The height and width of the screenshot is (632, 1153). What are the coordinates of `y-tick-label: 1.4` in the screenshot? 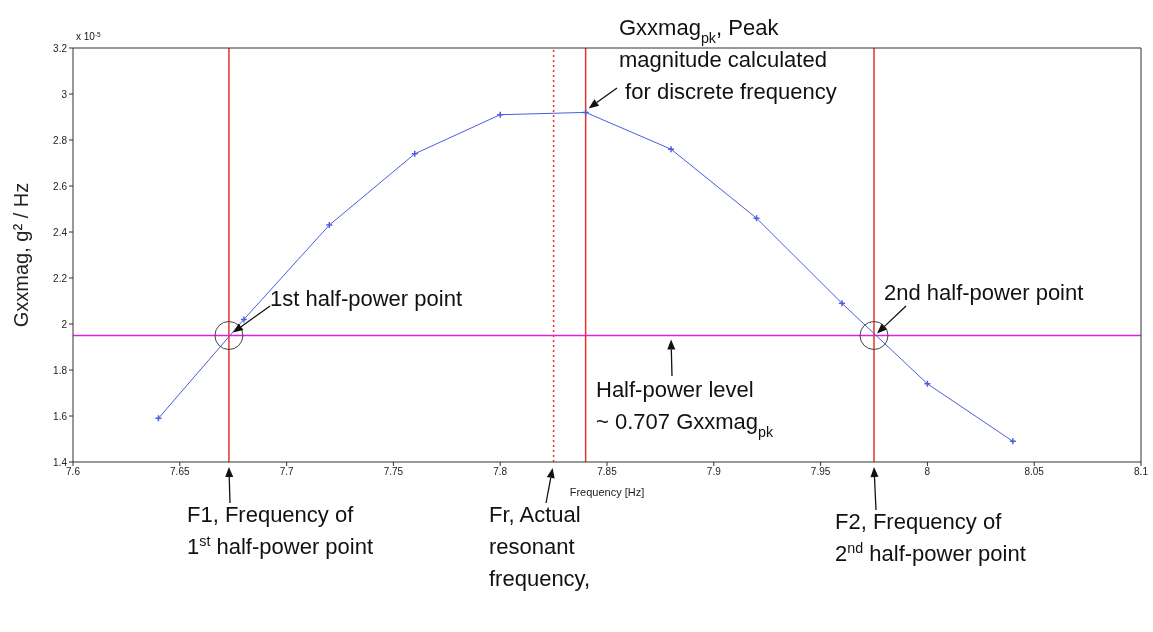 It's located at (60, 462).